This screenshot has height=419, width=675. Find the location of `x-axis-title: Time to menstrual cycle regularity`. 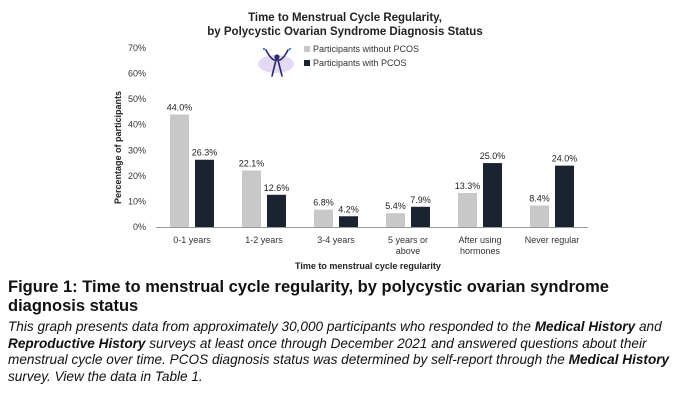

x-axis-title: Time to menstrual cycle regularity is located at coordinates (368, 266).